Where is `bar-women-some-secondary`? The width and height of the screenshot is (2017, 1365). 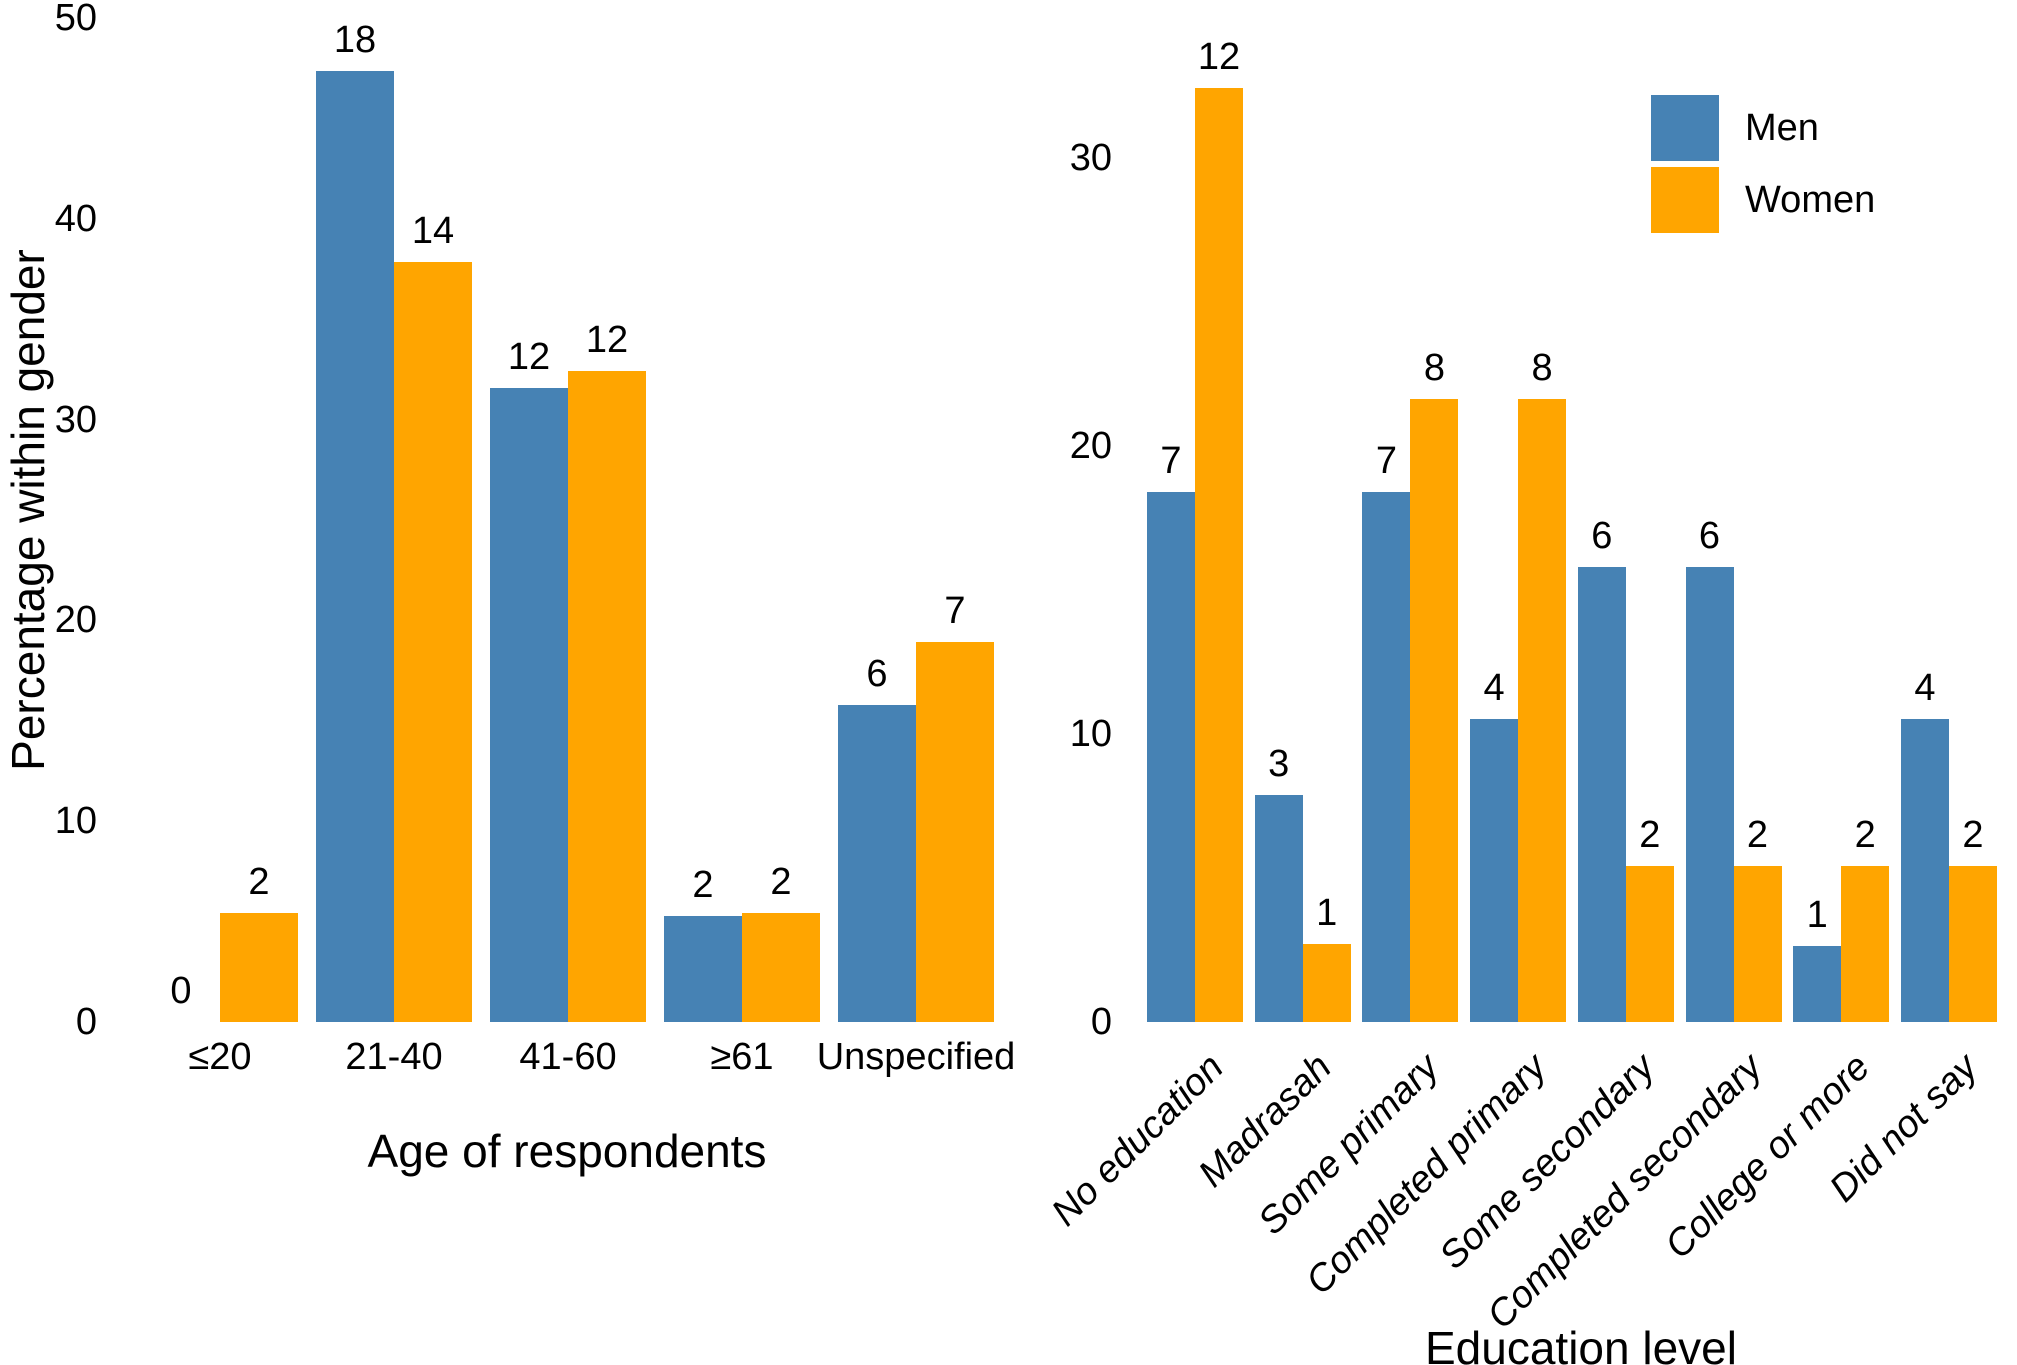
bar-women-some-secondary is located at coordinates (1649, 944).